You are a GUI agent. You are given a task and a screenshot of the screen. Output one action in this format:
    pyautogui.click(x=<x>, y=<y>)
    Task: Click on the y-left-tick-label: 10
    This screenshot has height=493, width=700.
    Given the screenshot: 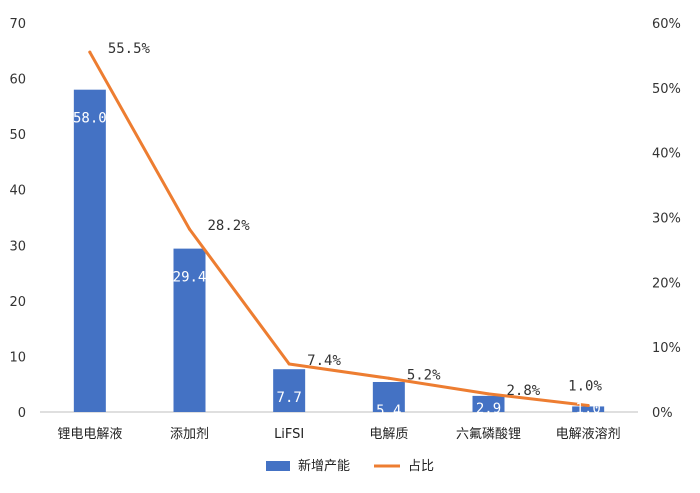 What is the action you would take?
    pyautogui.click(x=17, y=357)
    